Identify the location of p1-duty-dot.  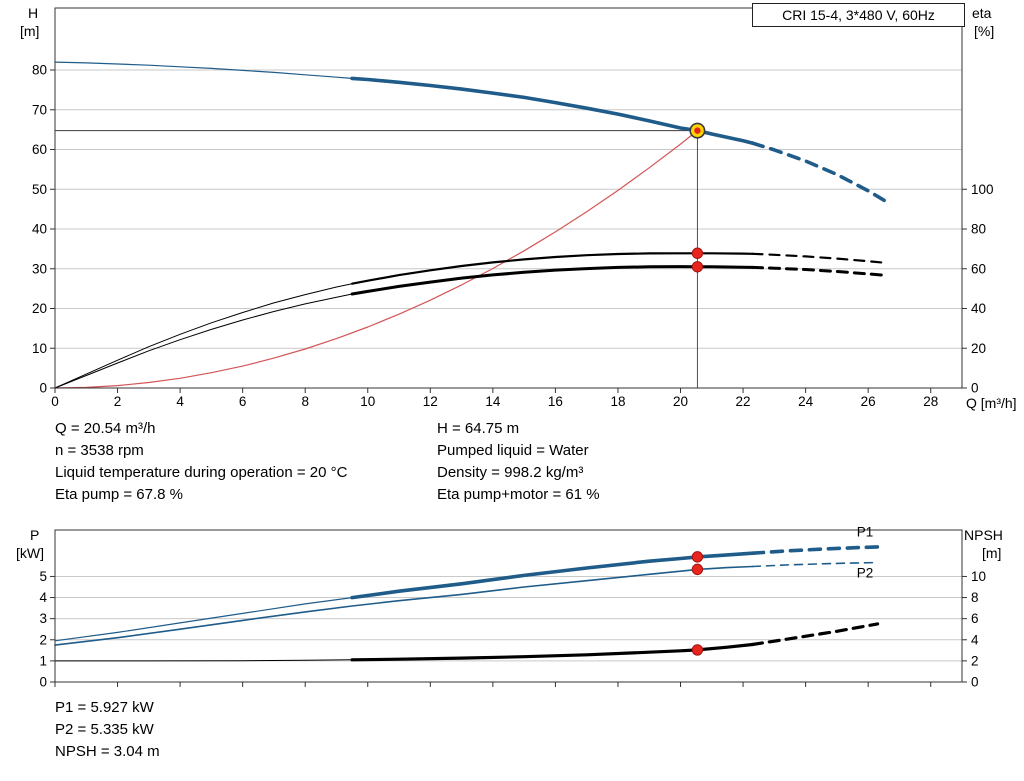
(697, 557).